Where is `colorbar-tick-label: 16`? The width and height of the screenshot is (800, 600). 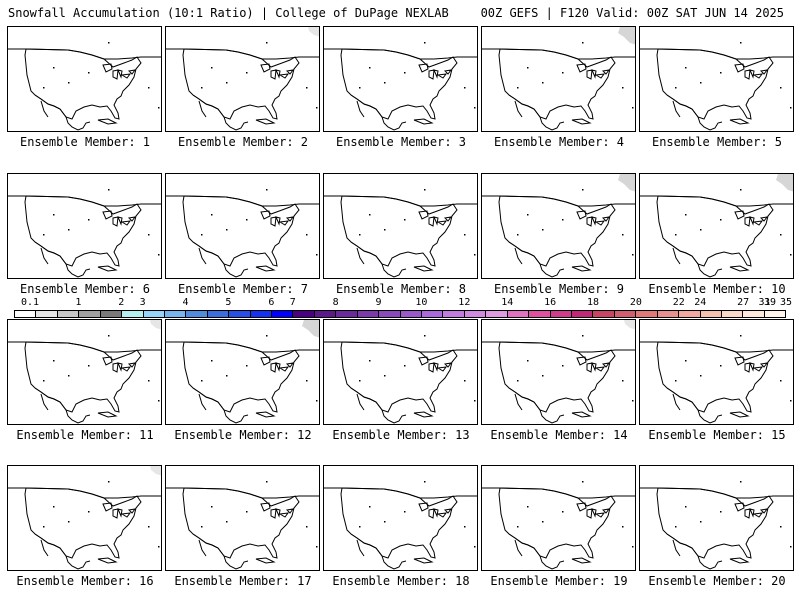 colorbar-tick-label: 16 is located at coordinates (550, 302).